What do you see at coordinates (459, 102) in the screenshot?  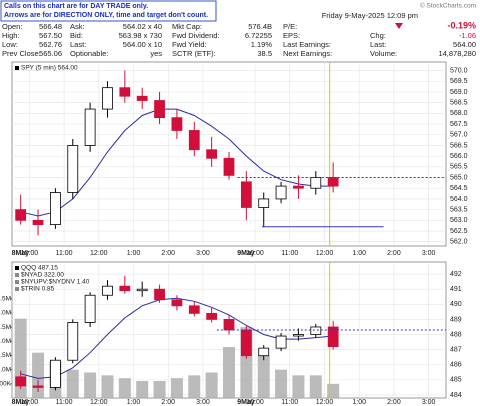 I see `y-tick-label: 568.5` at bounding box center [459, 102].